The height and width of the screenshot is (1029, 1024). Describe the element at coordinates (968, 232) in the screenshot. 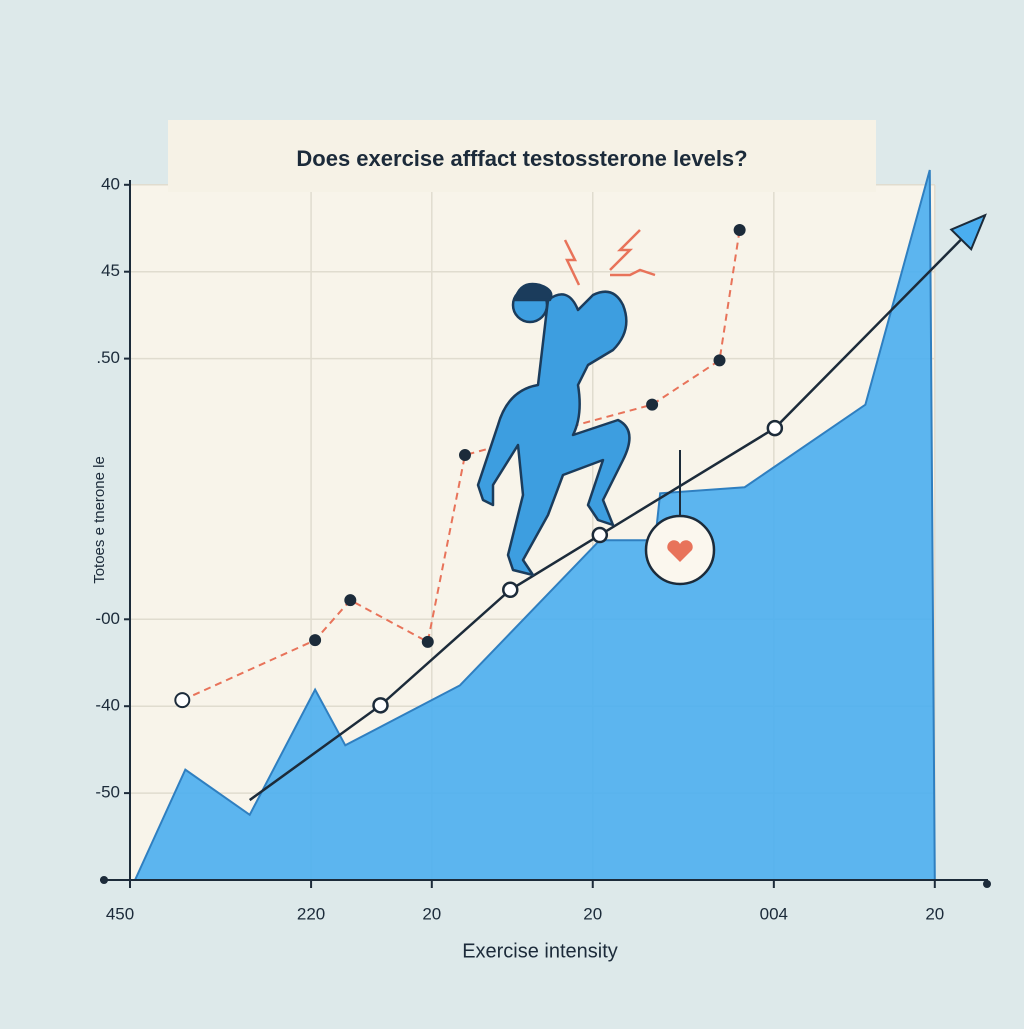

I see `arrow-head` at that location.